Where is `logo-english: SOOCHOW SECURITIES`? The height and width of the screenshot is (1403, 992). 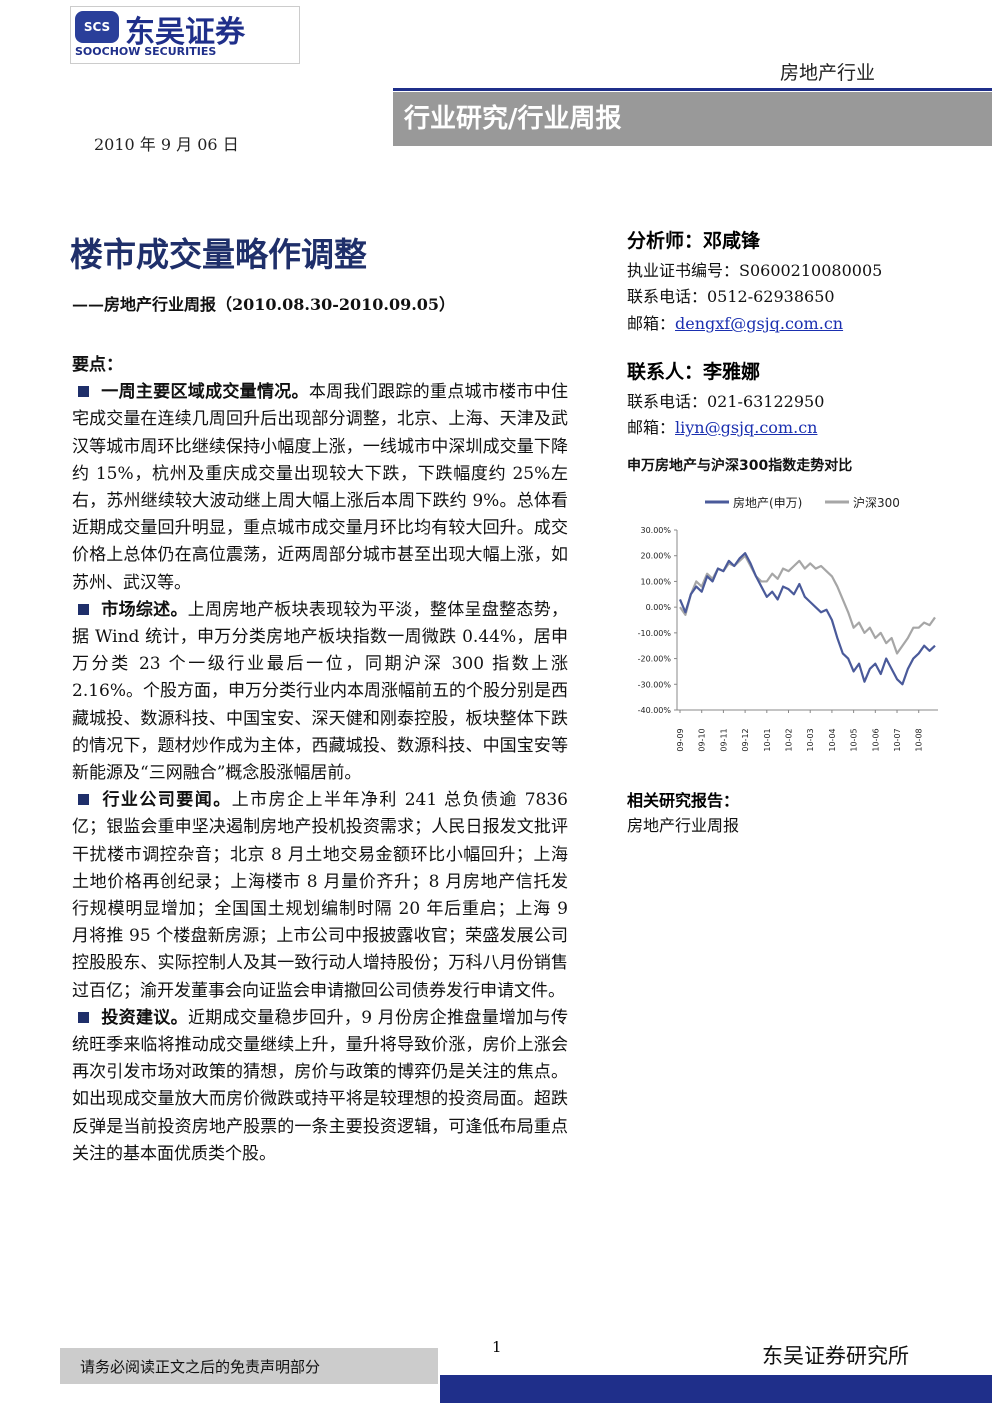
logo-english: SOOCHOW SECURITIES is located at coordinates (146, 51).